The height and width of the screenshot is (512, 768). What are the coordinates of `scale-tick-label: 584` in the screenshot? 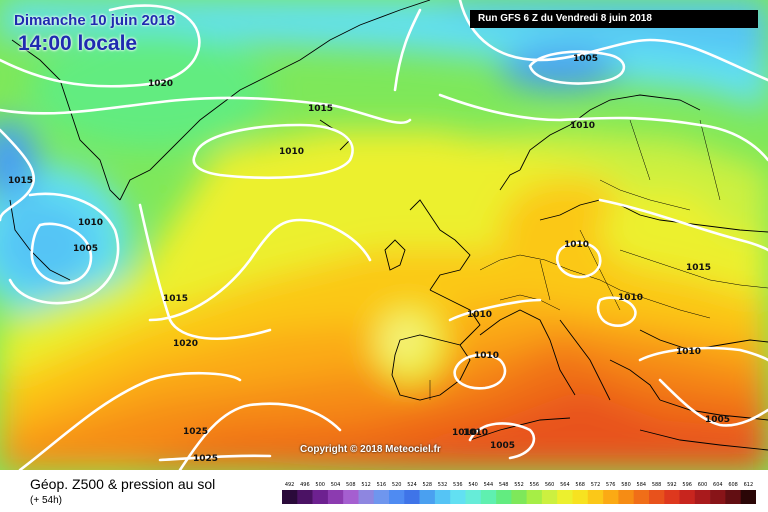 It's located at (642, 485).